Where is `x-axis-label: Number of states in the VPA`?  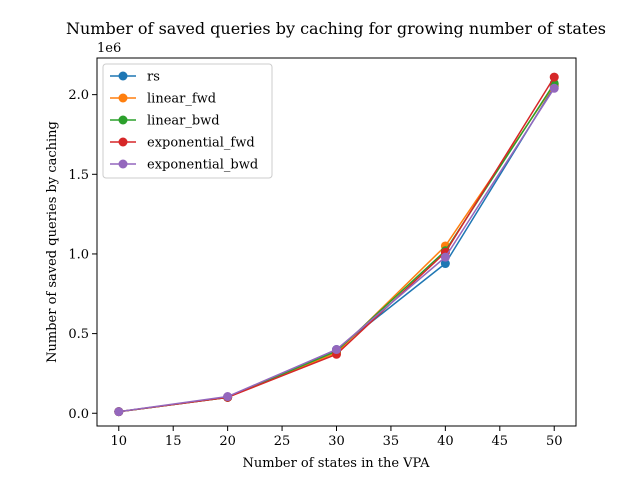 x-axis-label: Number of states in the VPA is located at coordinates (337, 463).